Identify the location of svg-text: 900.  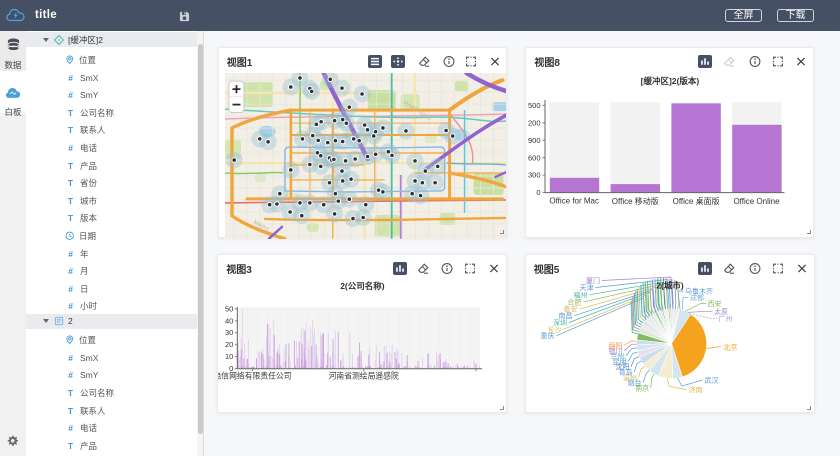
(534, 140).